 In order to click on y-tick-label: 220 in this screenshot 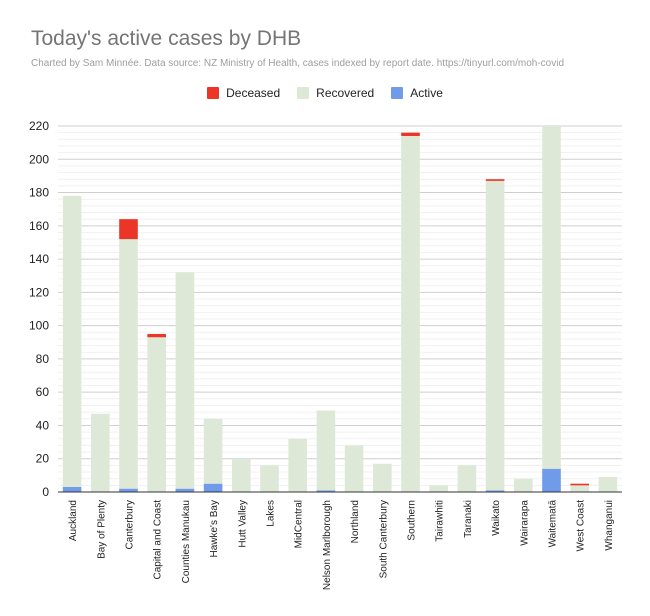, I will do `click(39, 126)`.